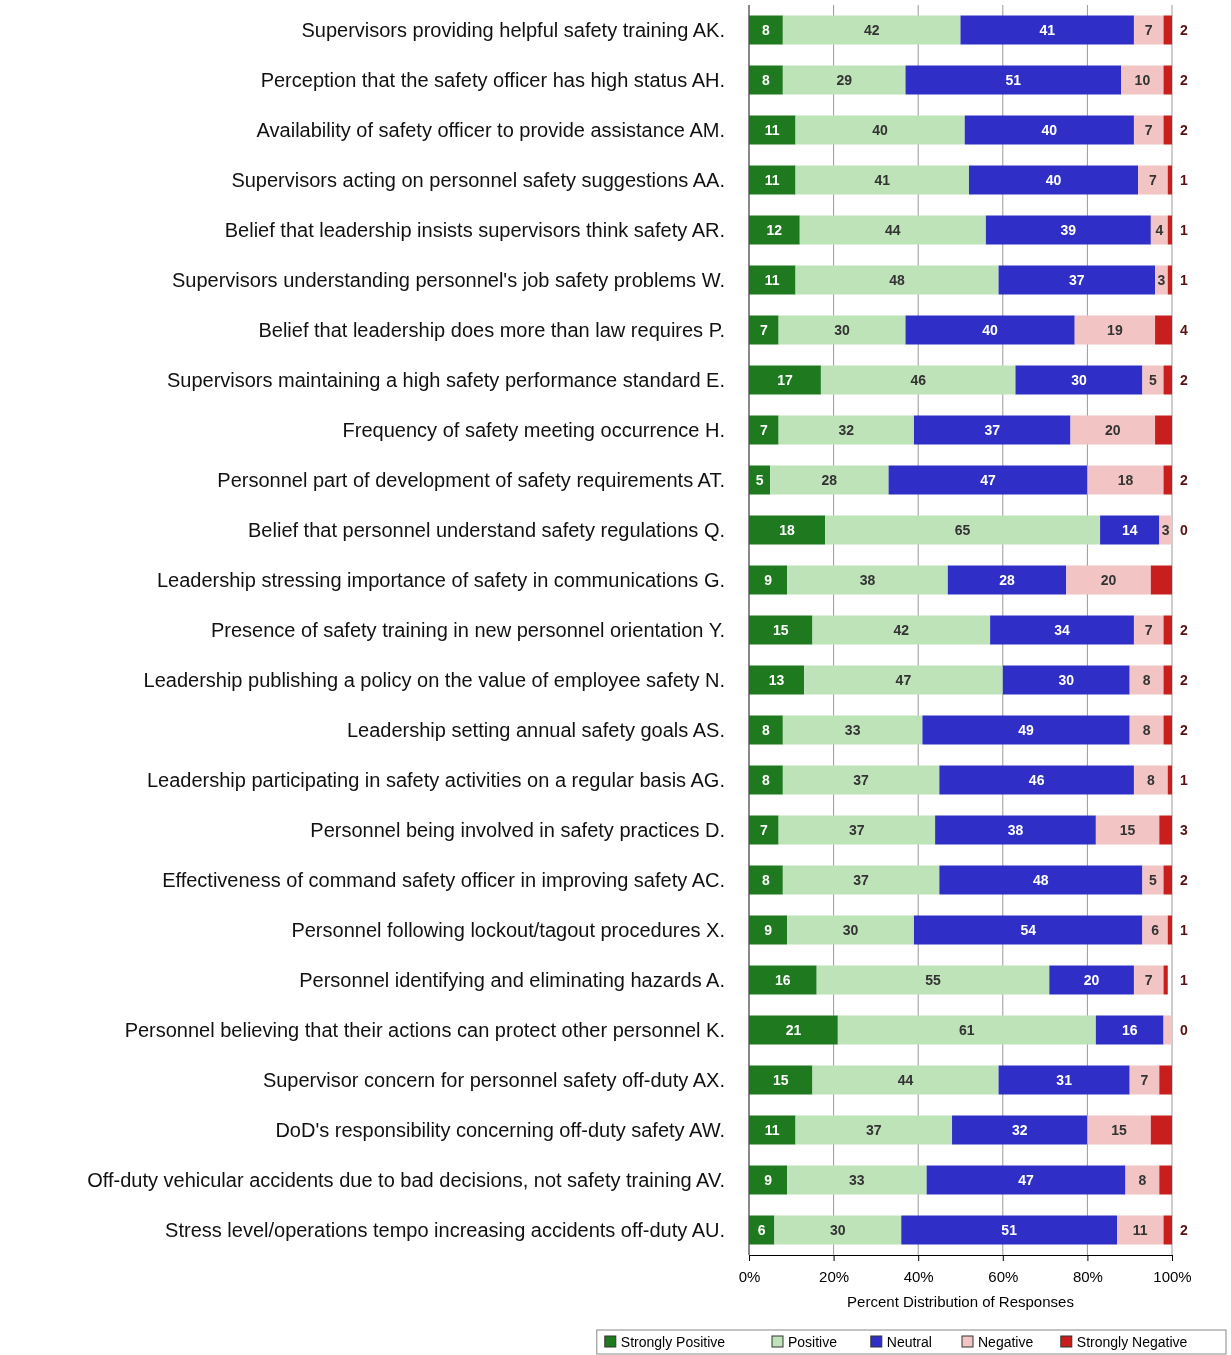 Image resolution: width=1231 pixels, height=1355 pixels. Describe the element at coordinates (513, 30) in the screenshot. I see `y-tick-label: Supervisors providing helpful safety training AK.` at that location.